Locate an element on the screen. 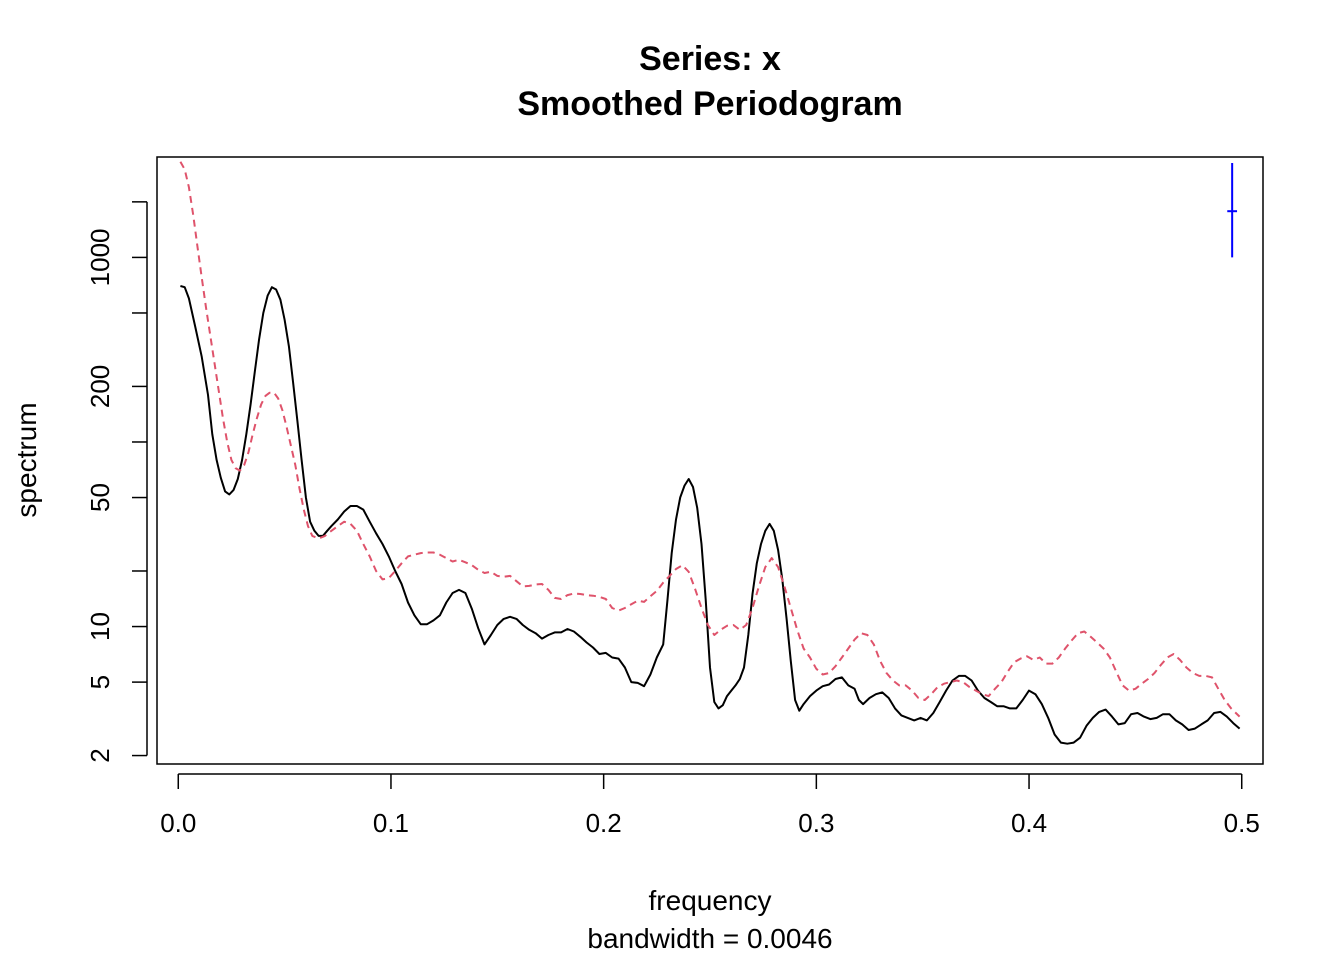 This screenshot has height=960, width=1344. x-tick-label: 0.3 is located at coordinates (816, 823).